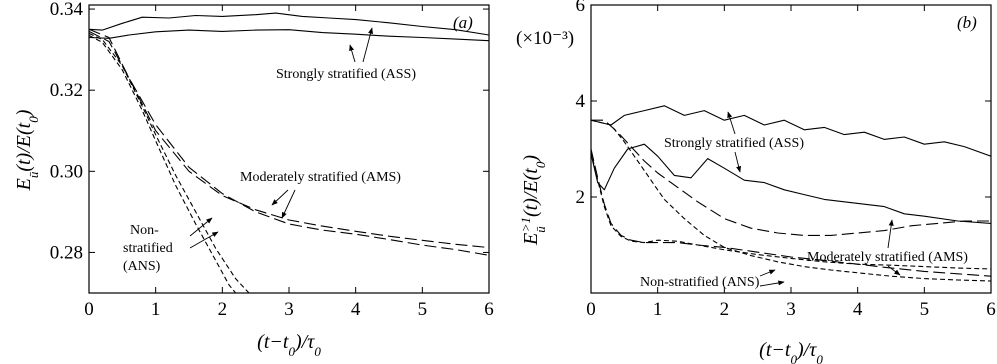 The height and width of the screenshot is (364, 997). Describe the element at coordinates (66, 171) in the screenshot. I see `y-tick-label: 0.30` at that location.